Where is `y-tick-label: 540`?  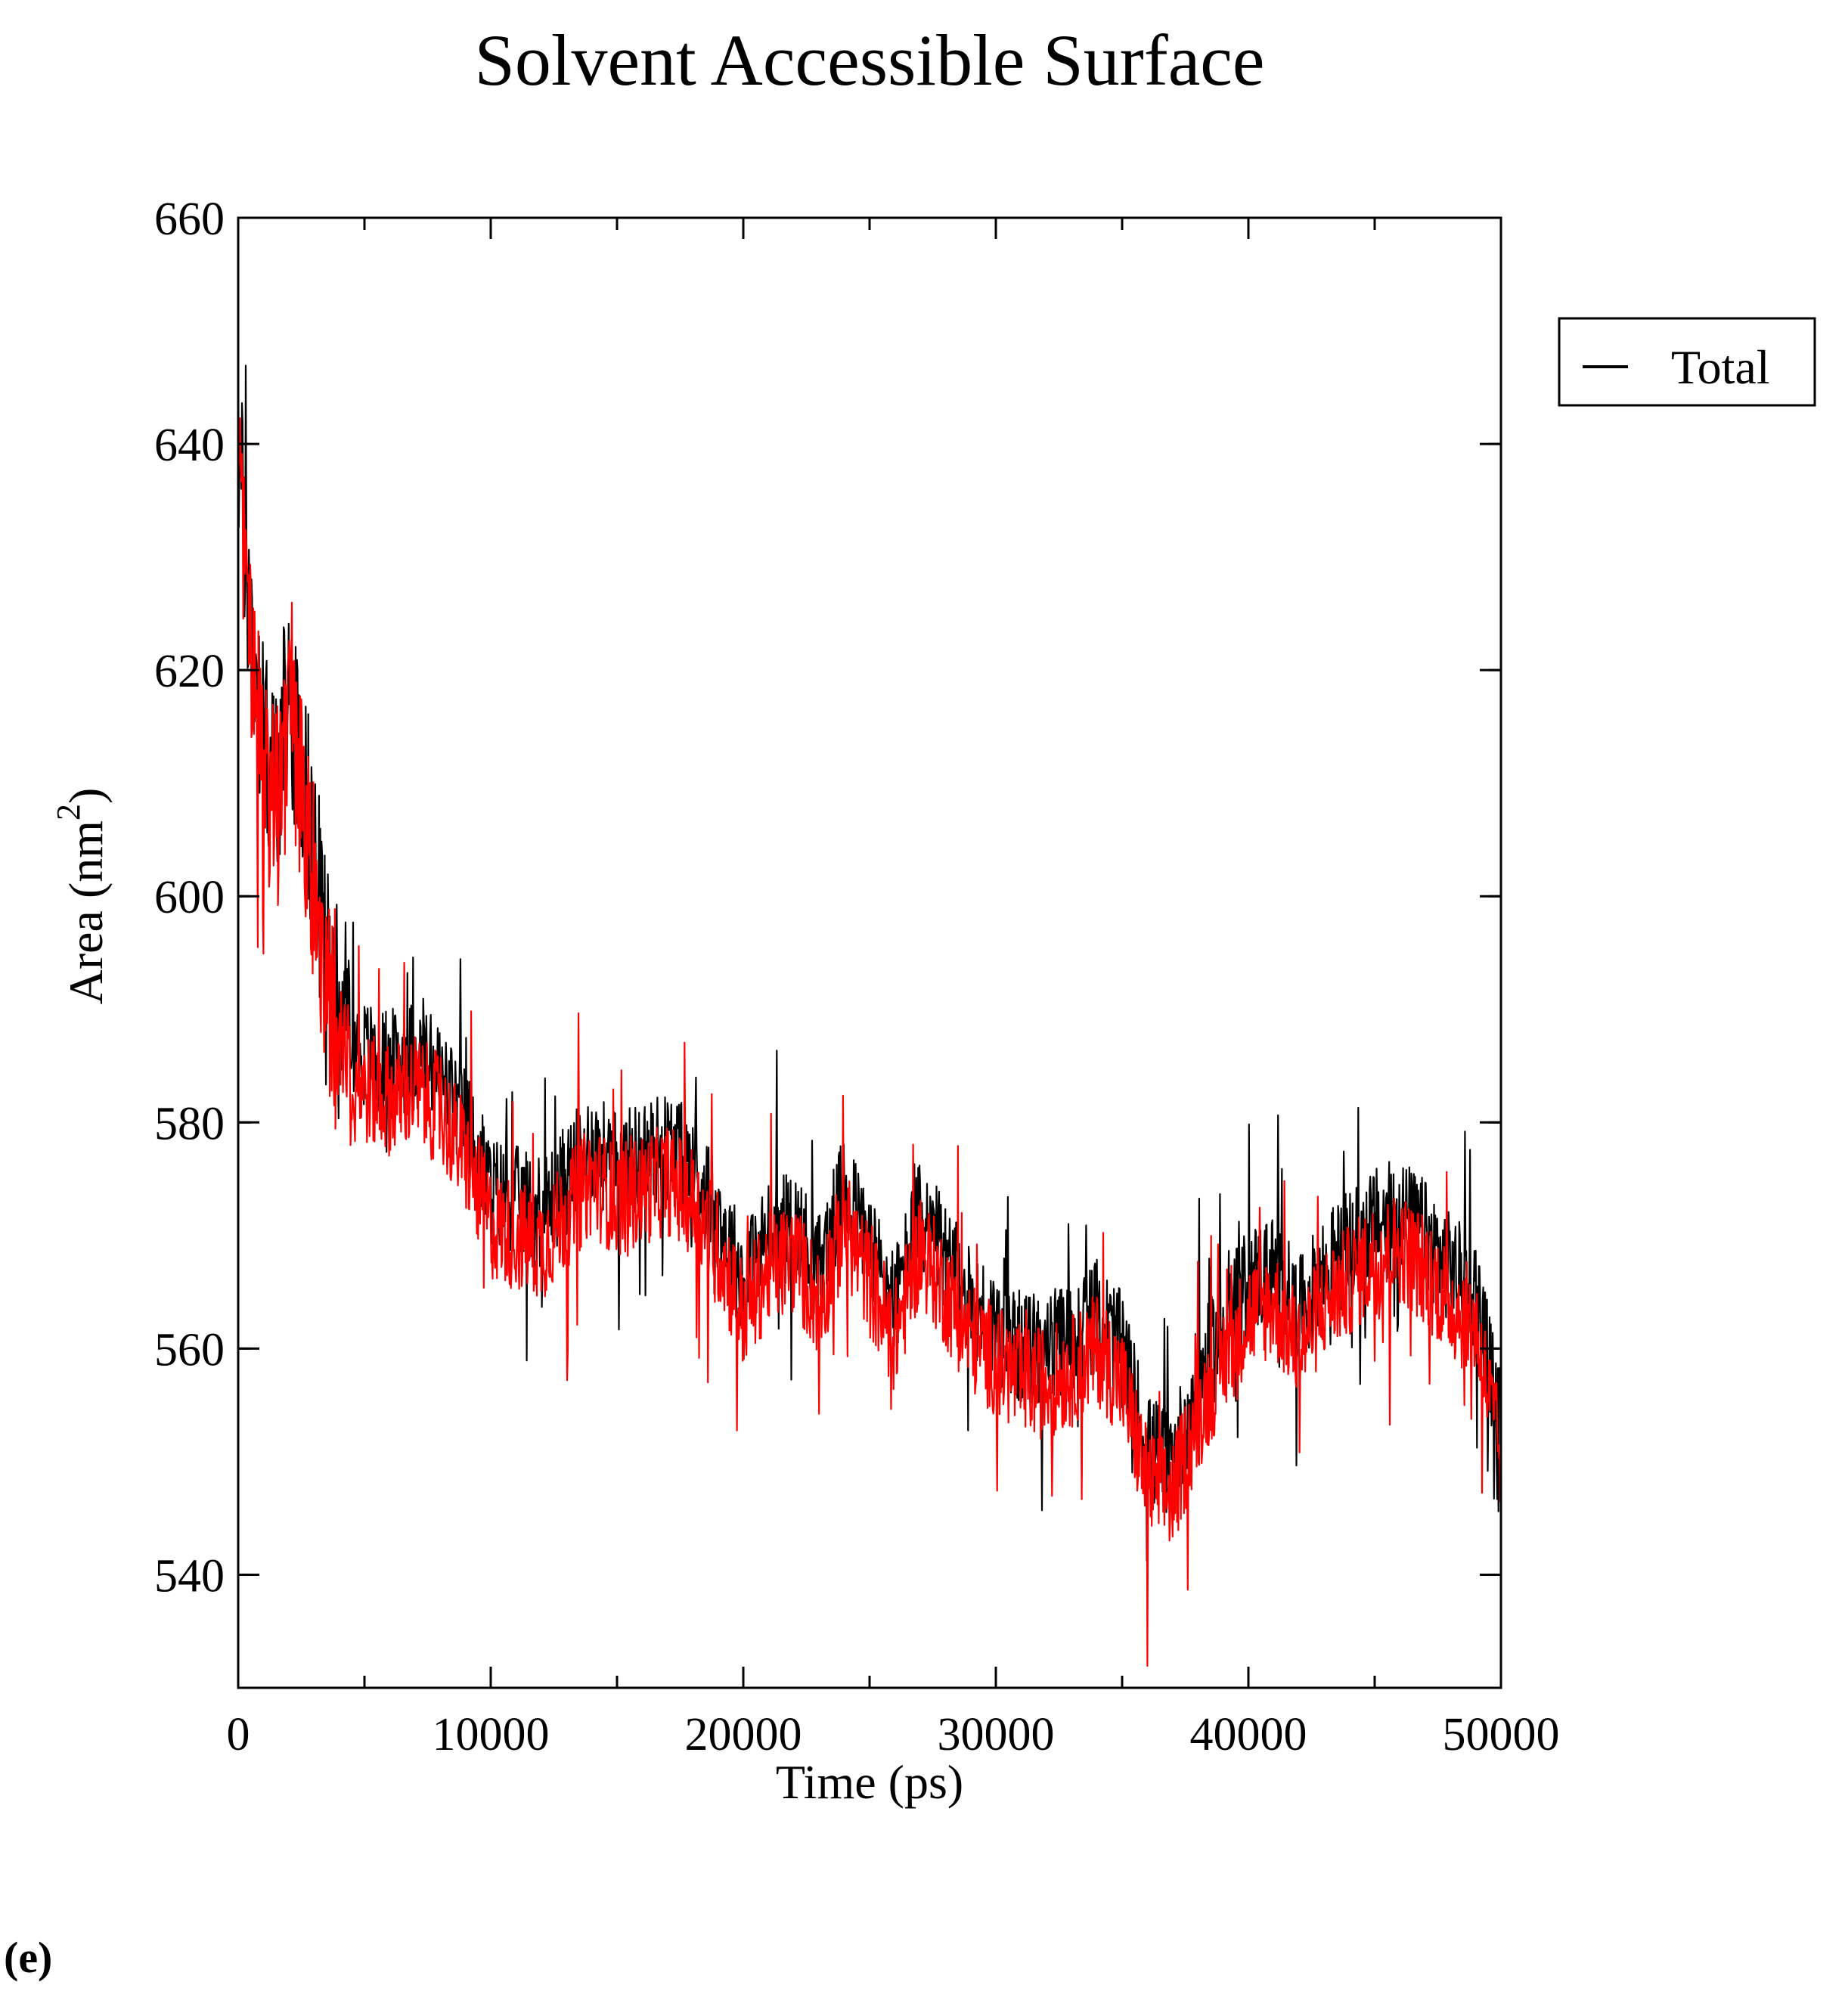 y-tick-label: 540 is located at coordinates (190, 1576).